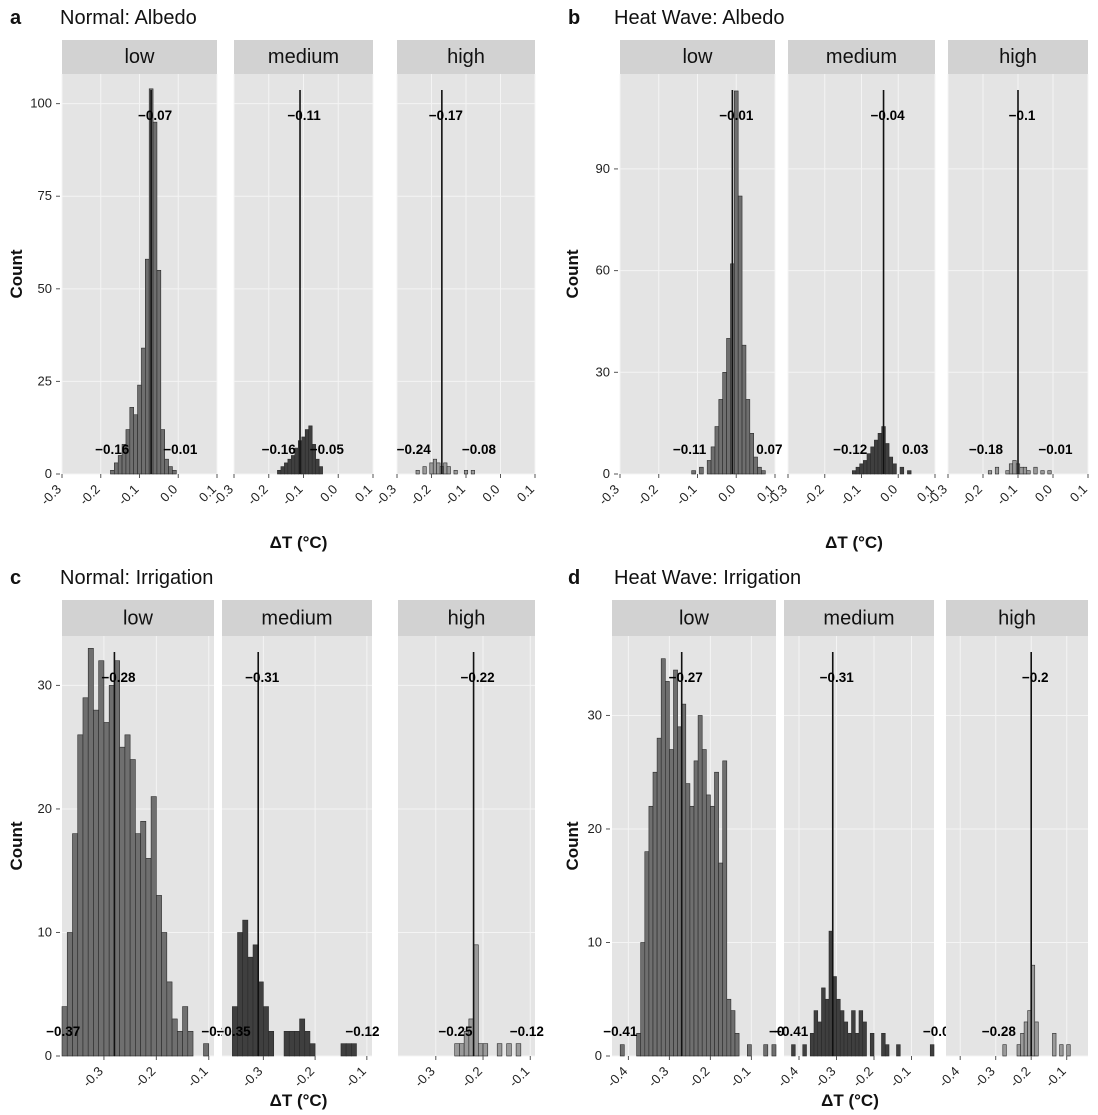  What do you see at coordinates (791, 1031) in the screenshot?
I see `min-label: −0.41` at bounding box center [791, 1031].